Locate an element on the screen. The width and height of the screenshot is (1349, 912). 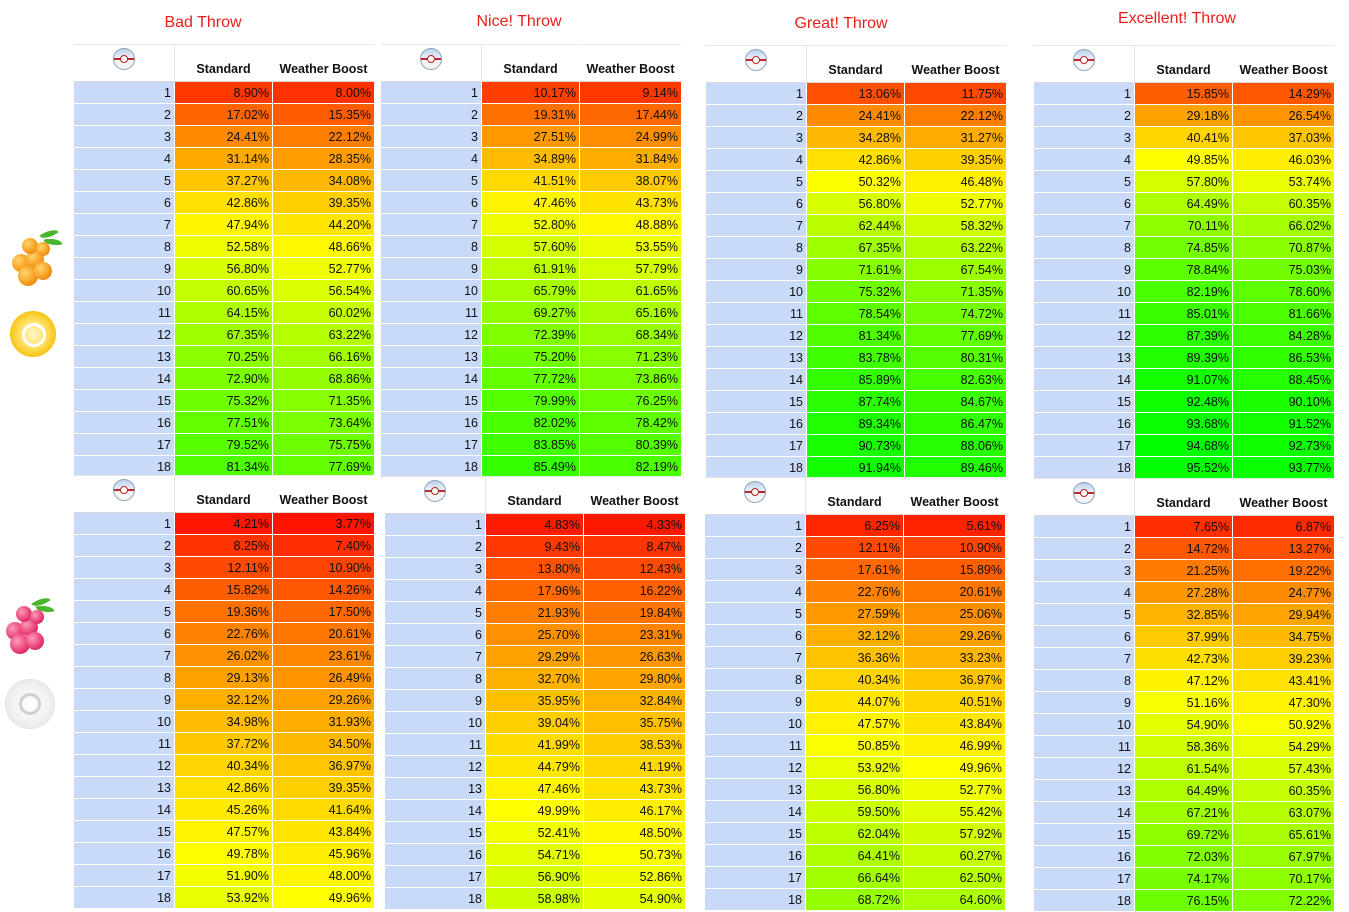
row-label: 1 is located at coordinates (435, 524).